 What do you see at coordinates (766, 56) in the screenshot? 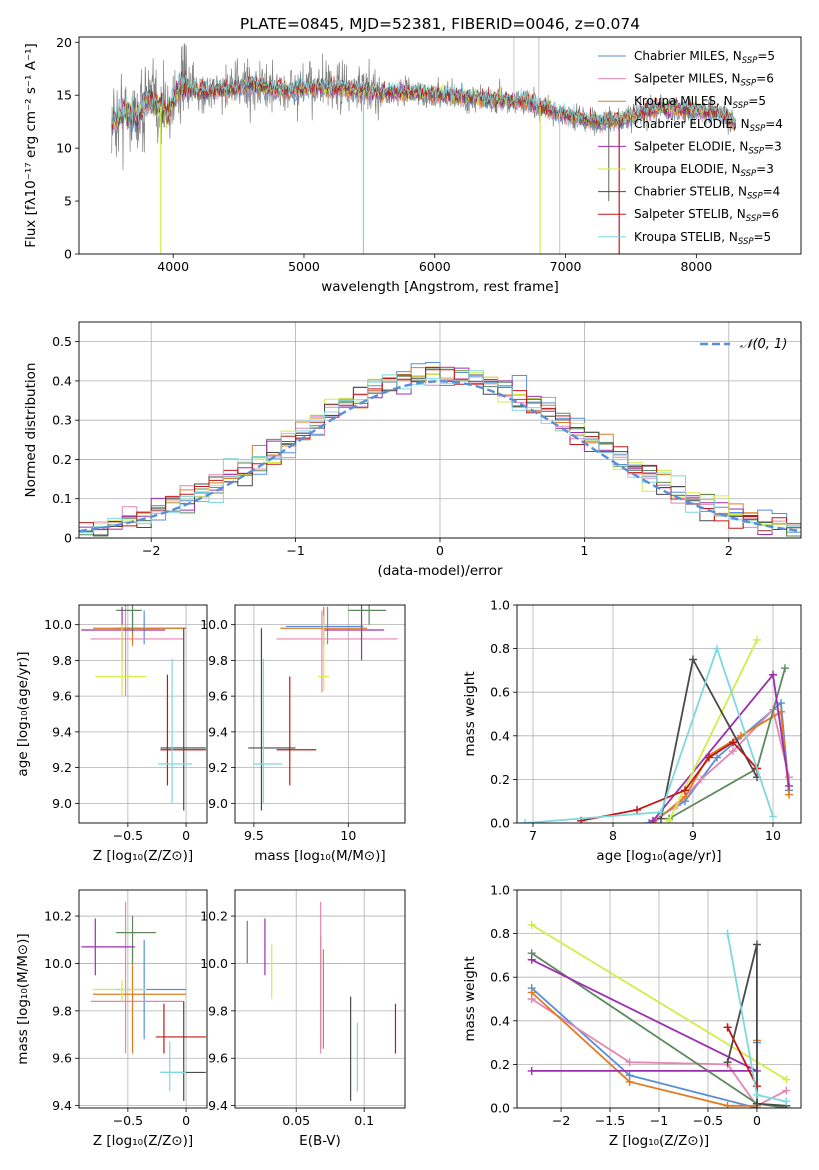
I see `legend-count: =5` at bounding box center [766, 56].